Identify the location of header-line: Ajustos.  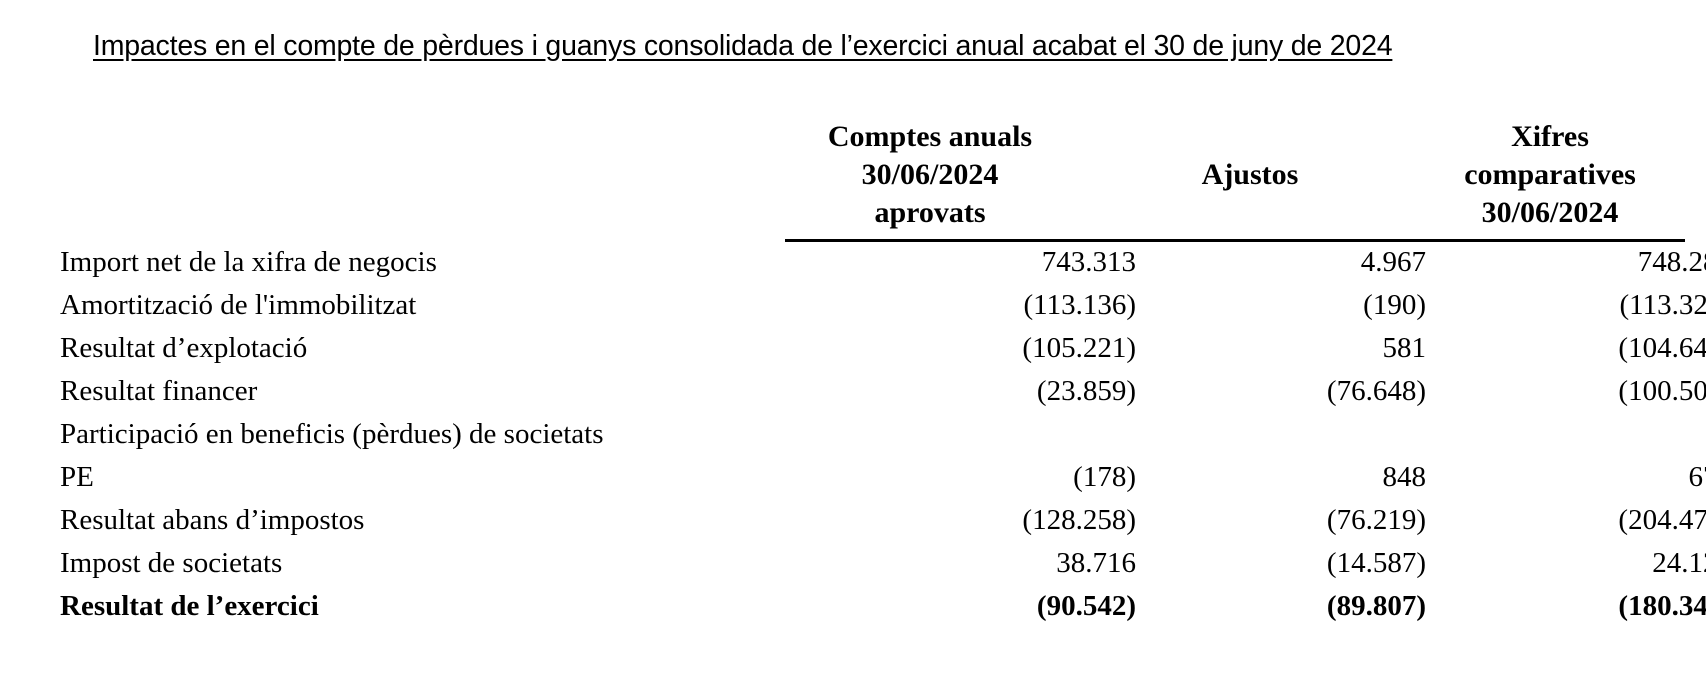
(1250, 174).